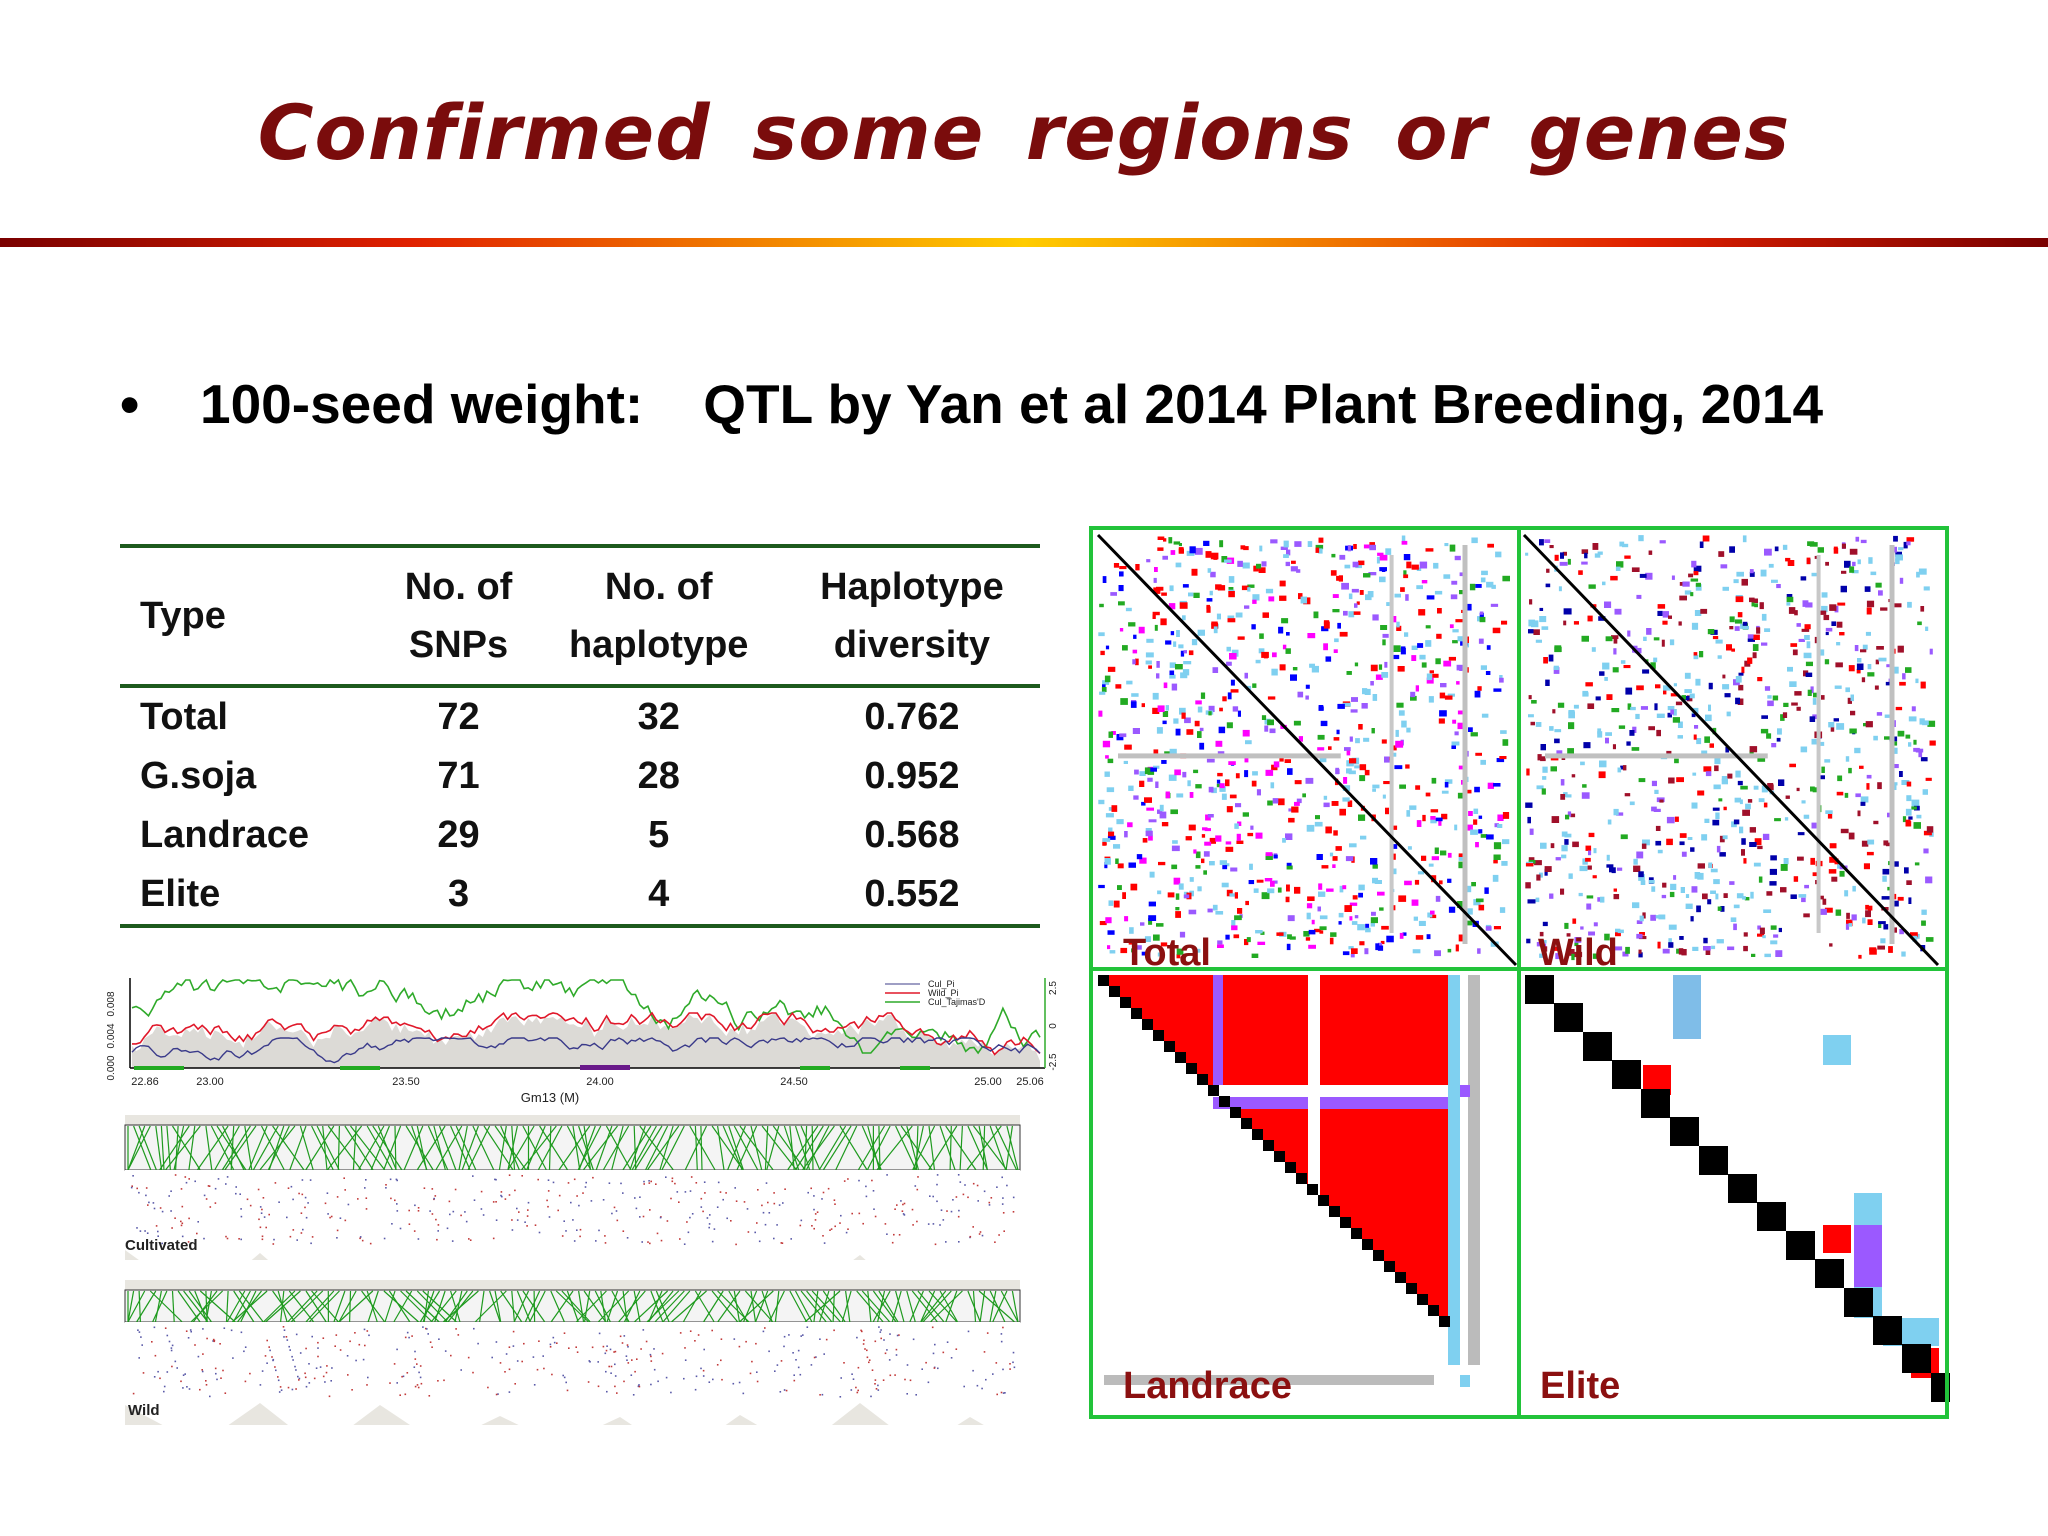 This screenshot has height=1536, width=2048. I want to click on x-tick-label: 25.06, so click(1030, 1082).